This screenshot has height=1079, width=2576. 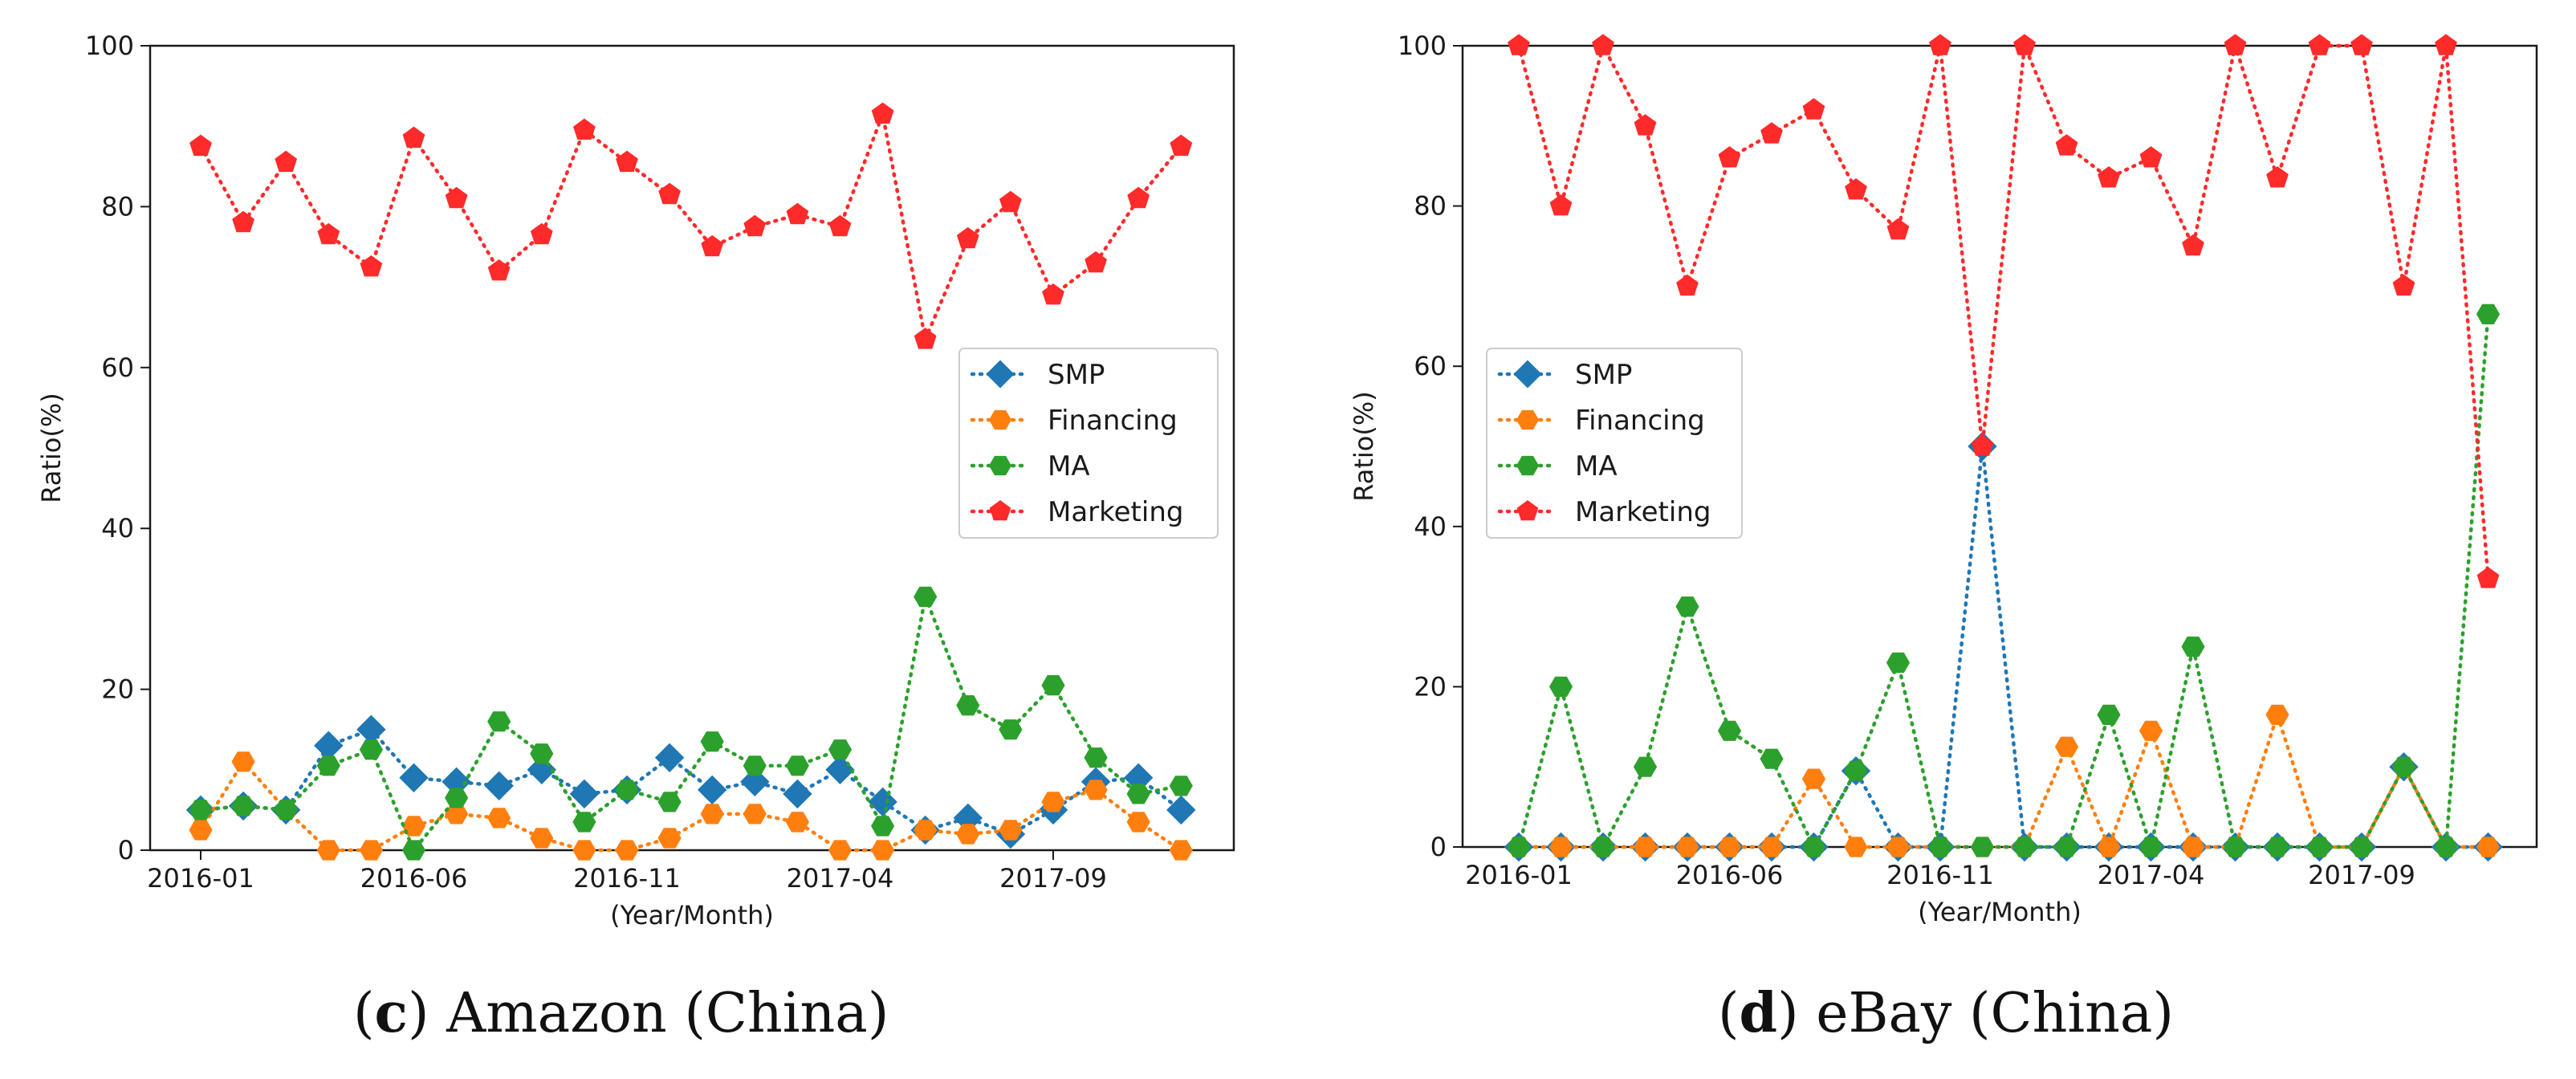 I want to click on y-tick-label: 0, so click(x=1438, y=847).